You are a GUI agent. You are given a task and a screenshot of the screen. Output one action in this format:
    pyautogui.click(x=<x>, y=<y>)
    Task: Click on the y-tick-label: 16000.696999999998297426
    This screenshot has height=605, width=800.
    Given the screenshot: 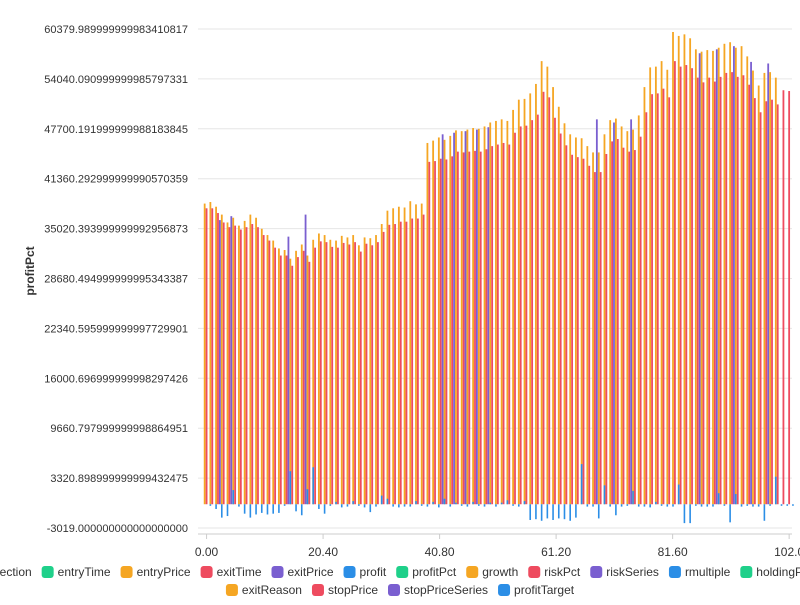 What is the action you would take?
    pyautogui.click(x=116, y=379)
    